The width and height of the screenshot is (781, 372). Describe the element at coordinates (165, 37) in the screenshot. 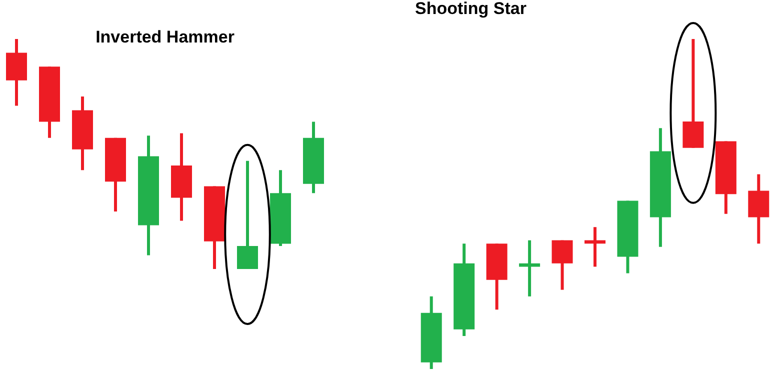

I see `chart-title: Inverted Hammer` at that location.